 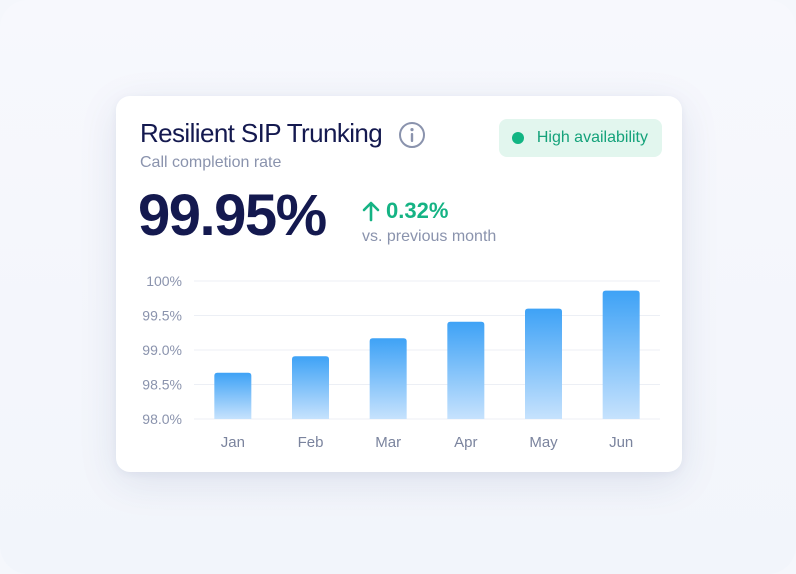 I want to click on x-tick-label: Jan, so click(x=233, y=442).